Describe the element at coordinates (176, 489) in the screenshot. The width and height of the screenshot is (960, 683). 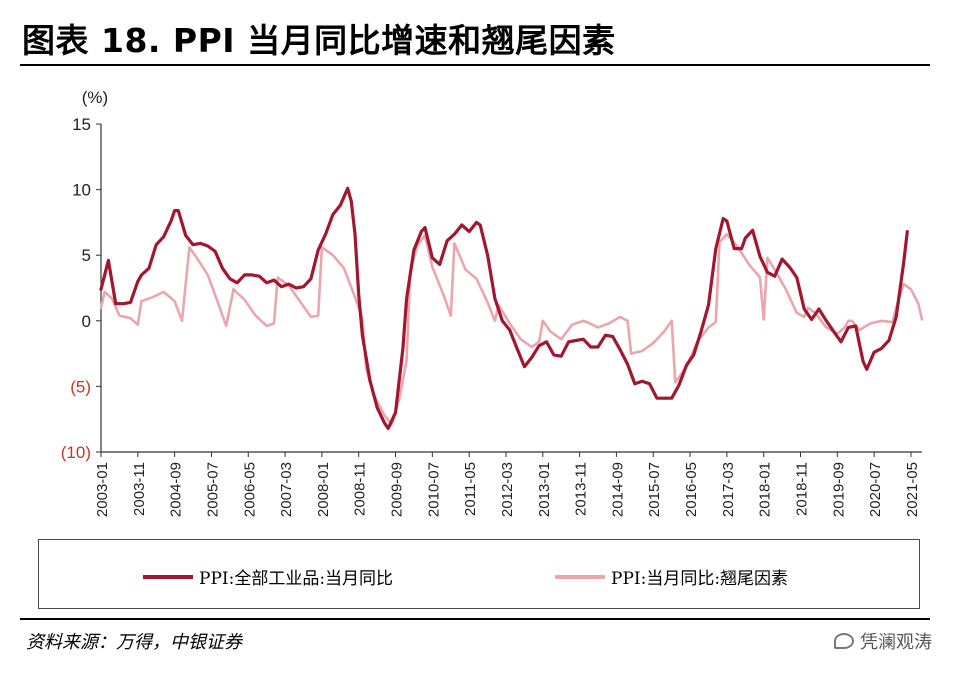
I see `x-tick-label: 2004-09` at that location.